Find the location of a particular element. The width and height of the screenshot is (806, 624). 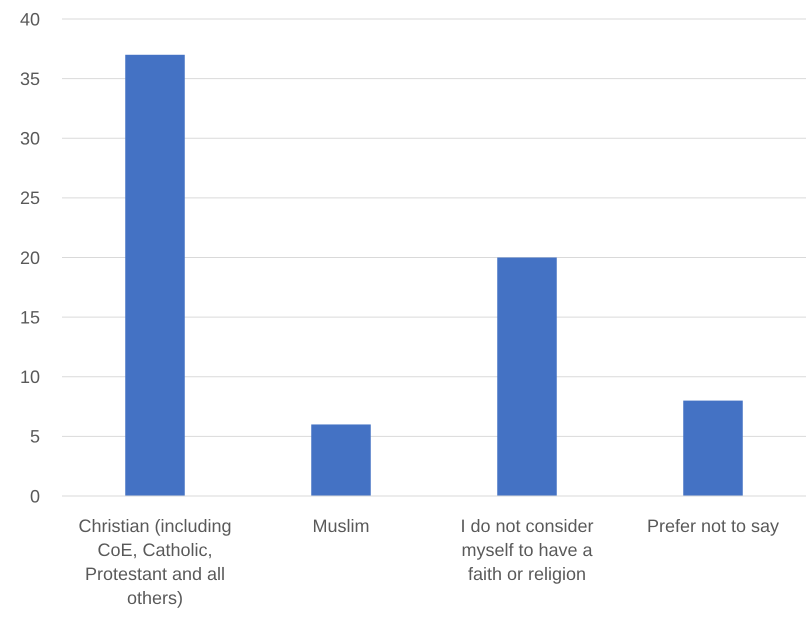

y-tick-label: 20 is located at coordinates (30, 258).